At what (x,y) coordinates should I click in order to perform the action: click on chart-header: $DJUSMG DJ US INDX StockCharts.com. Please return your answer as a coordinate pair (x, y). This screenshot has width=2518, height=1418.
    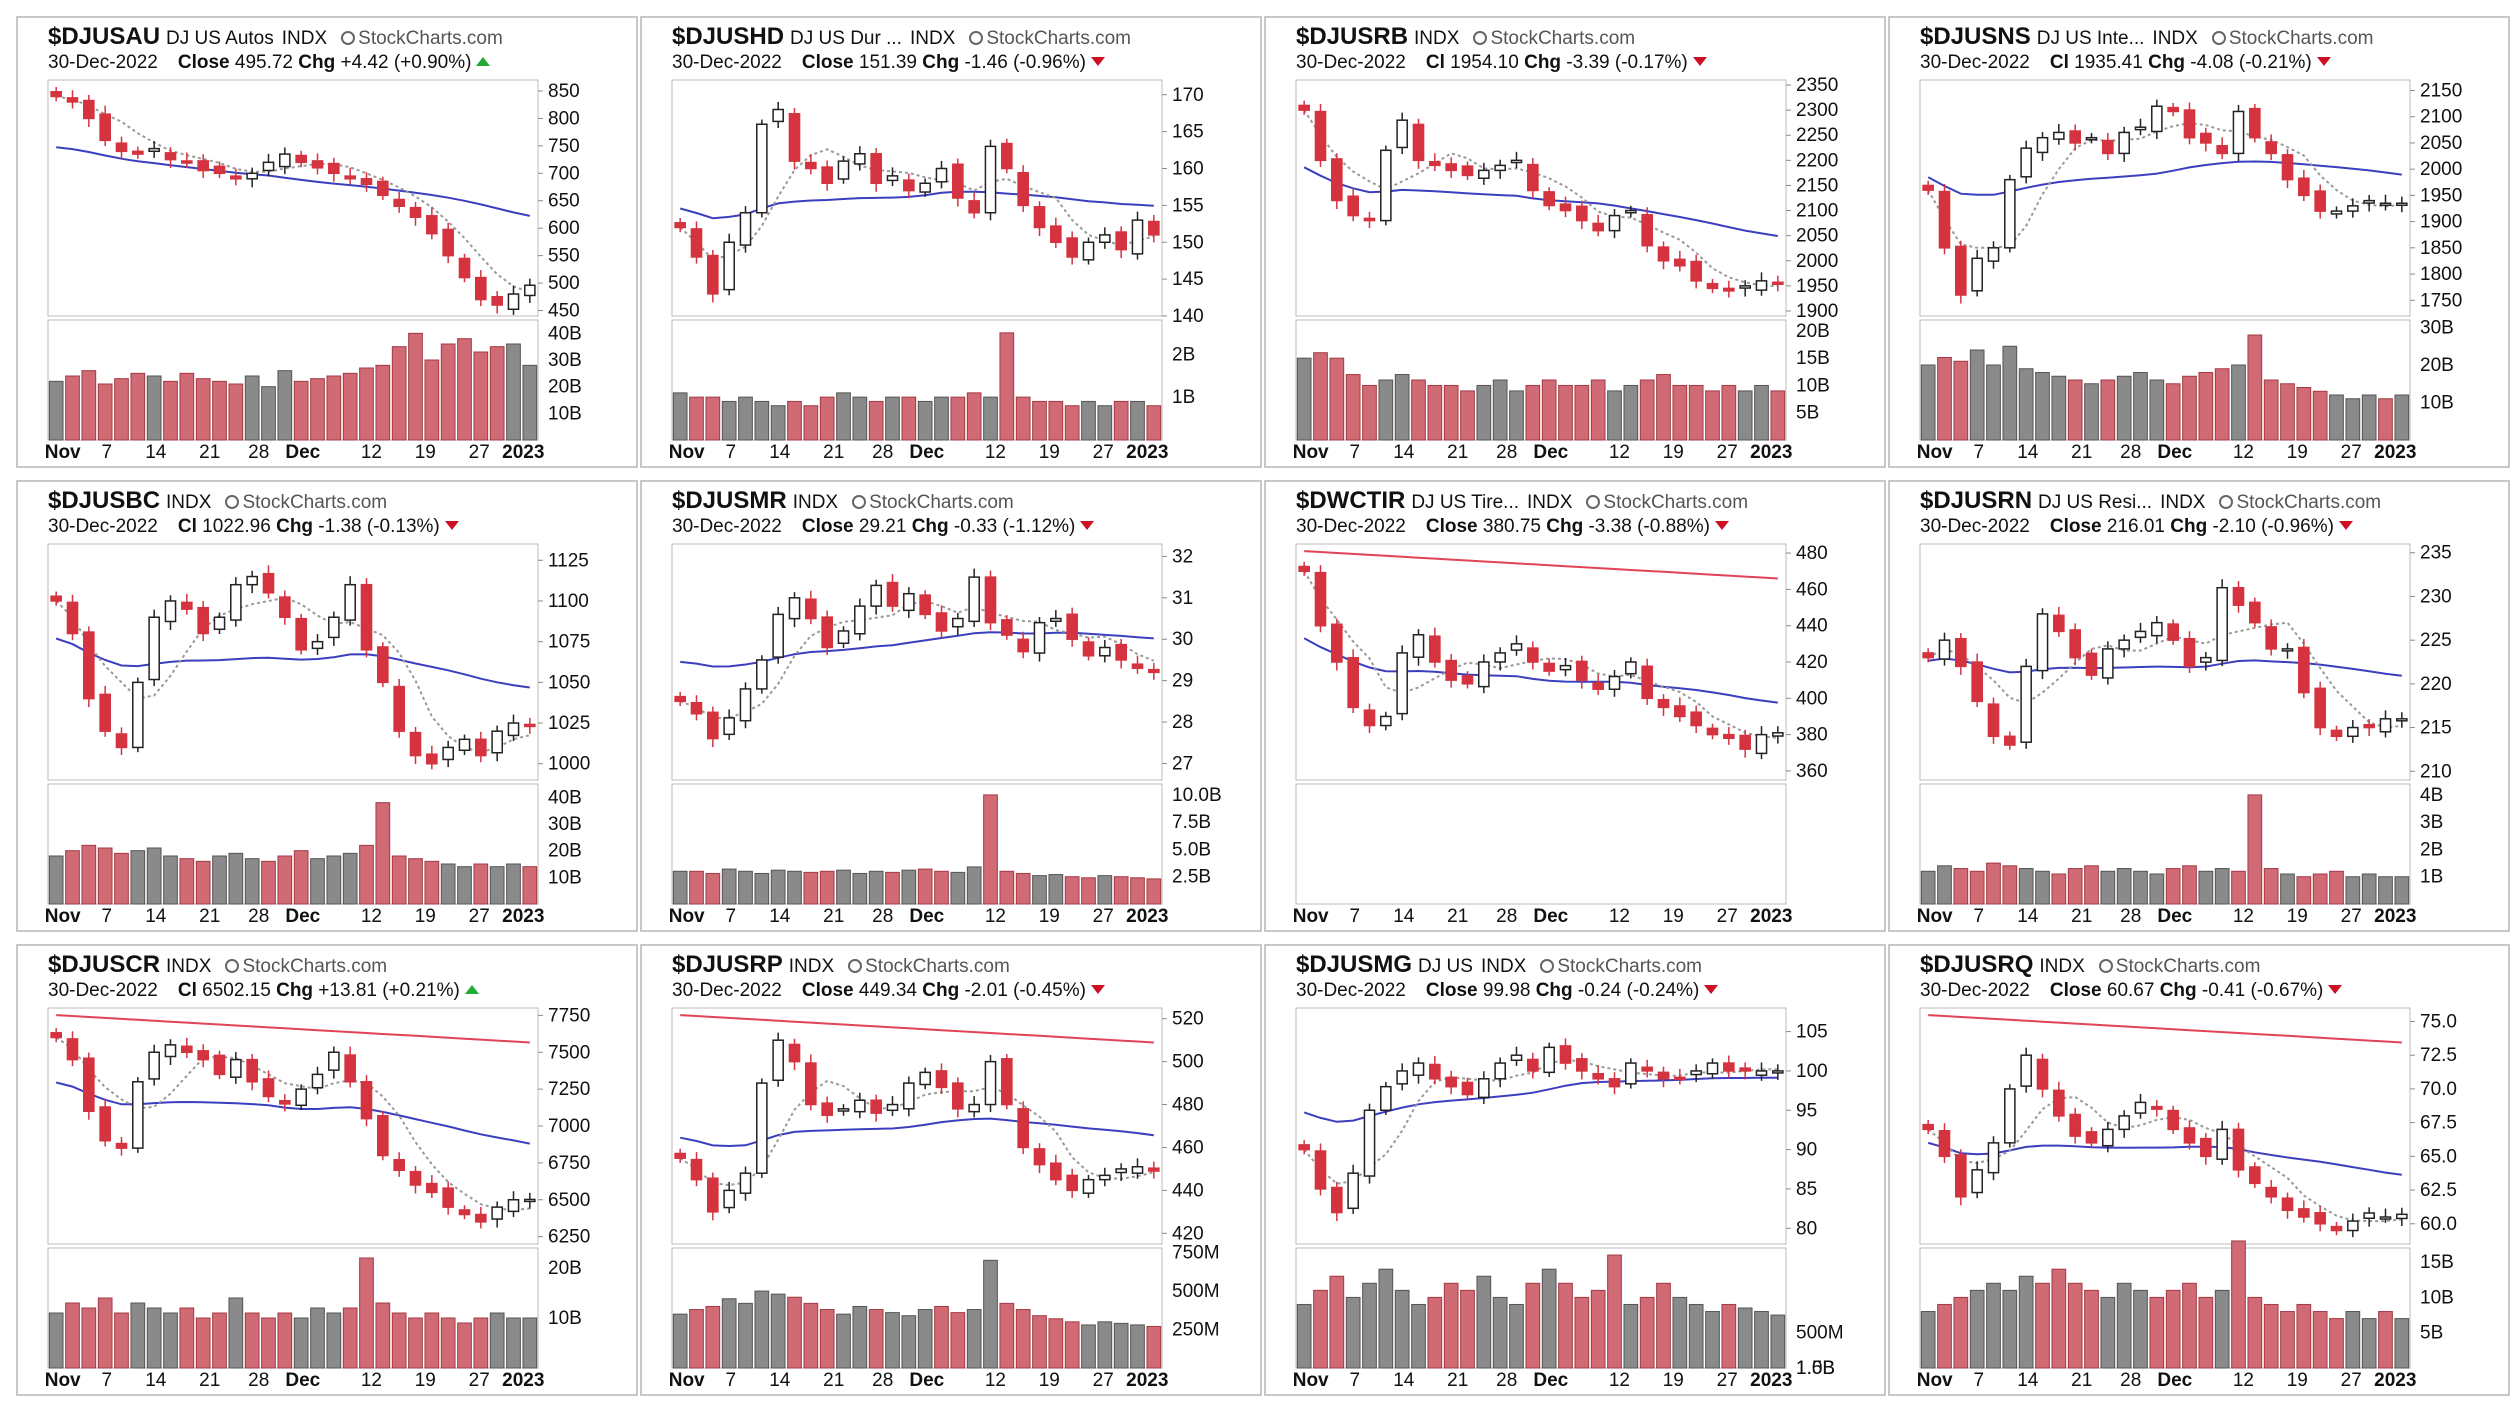
    Looking at the image, I should click on (1499, 965).